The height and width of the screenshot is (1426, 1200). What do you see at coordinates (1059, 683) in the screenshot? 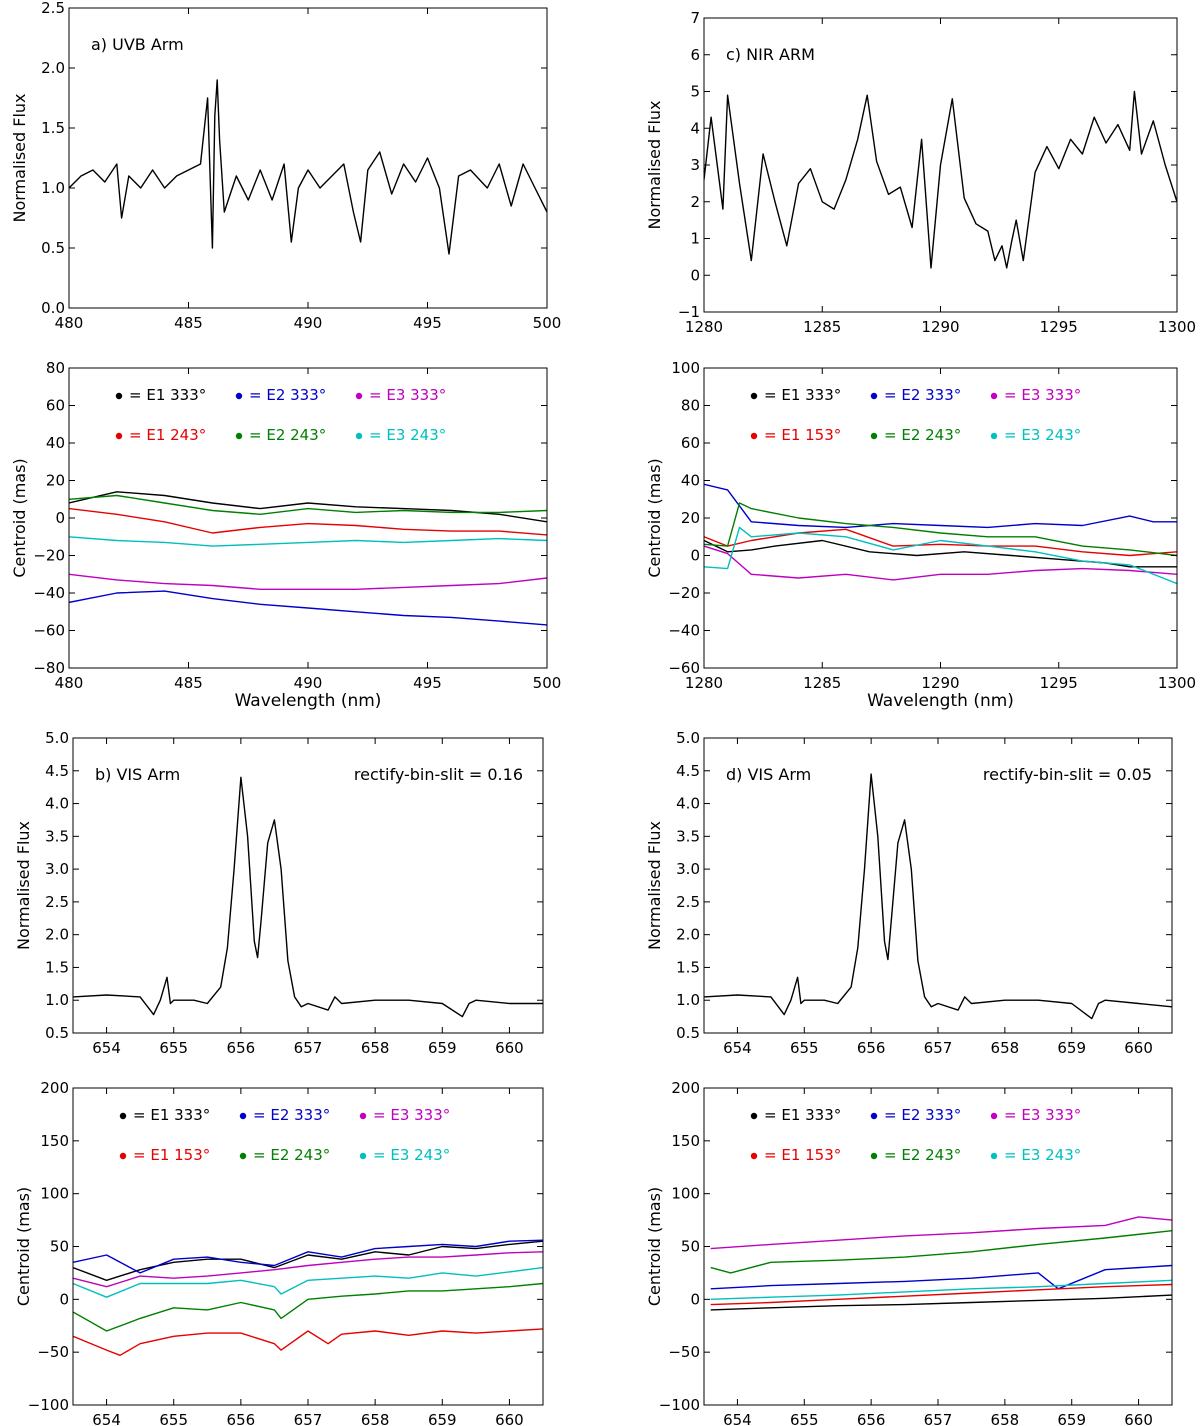
I see `x-tick-label: 1295` at bounding box center [1059, 683].